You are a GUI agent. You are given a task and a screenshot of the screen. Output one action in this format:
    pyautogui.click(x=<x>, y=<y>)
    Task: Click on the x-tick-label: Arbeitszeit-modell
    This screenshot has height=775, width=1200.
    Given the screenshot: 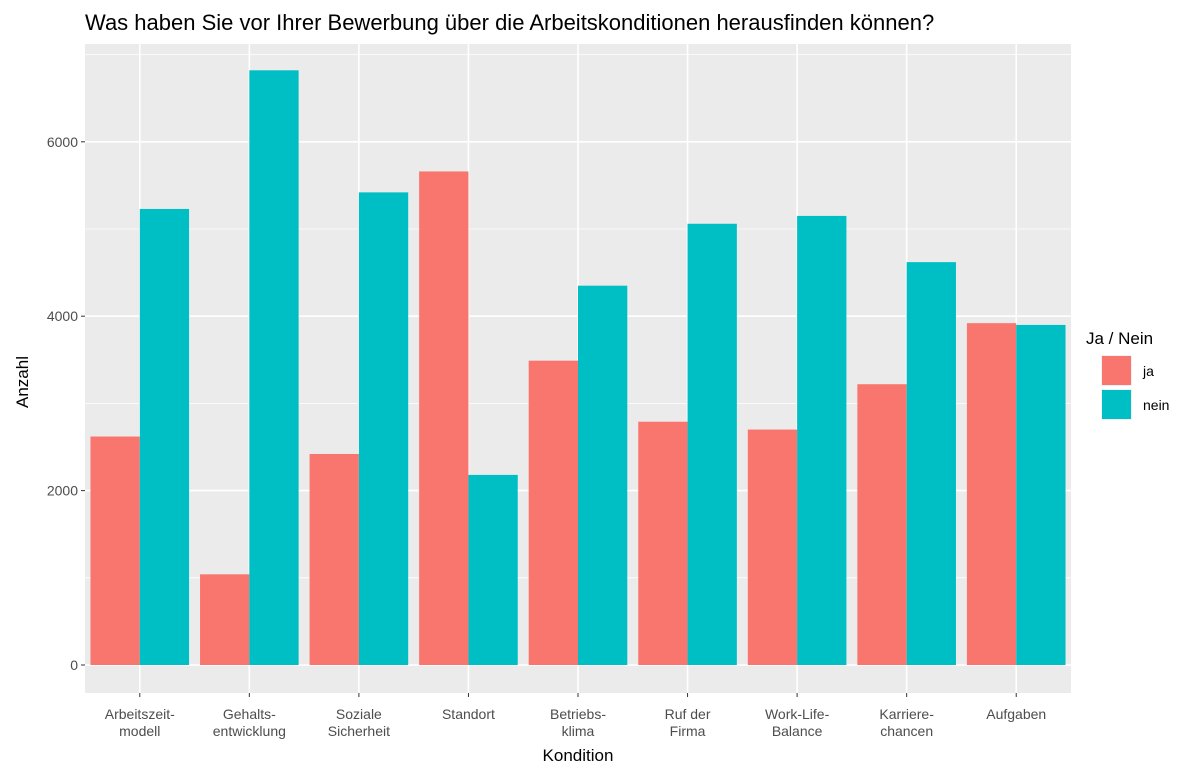 What is the action you would take?
    pyautogui.click(x=140, y=722)
    